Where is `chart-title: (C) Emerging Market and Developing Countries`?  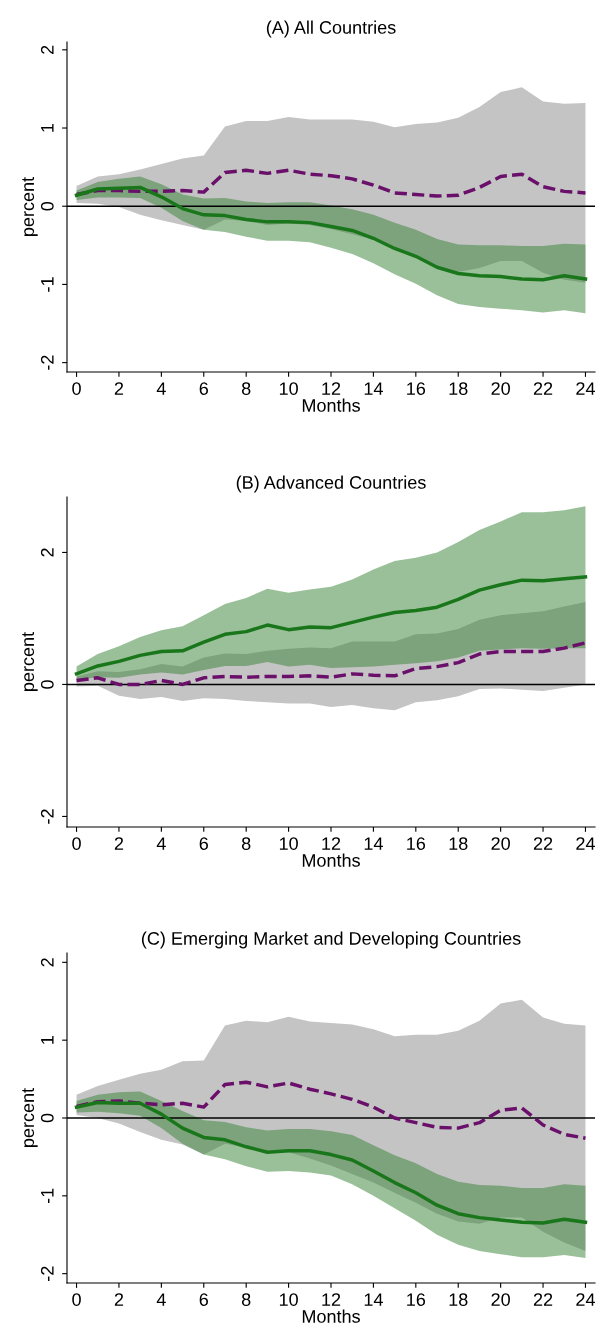
chart-title: (C) Emerging Market and Developing Countries is located at coordinates (331, 940).